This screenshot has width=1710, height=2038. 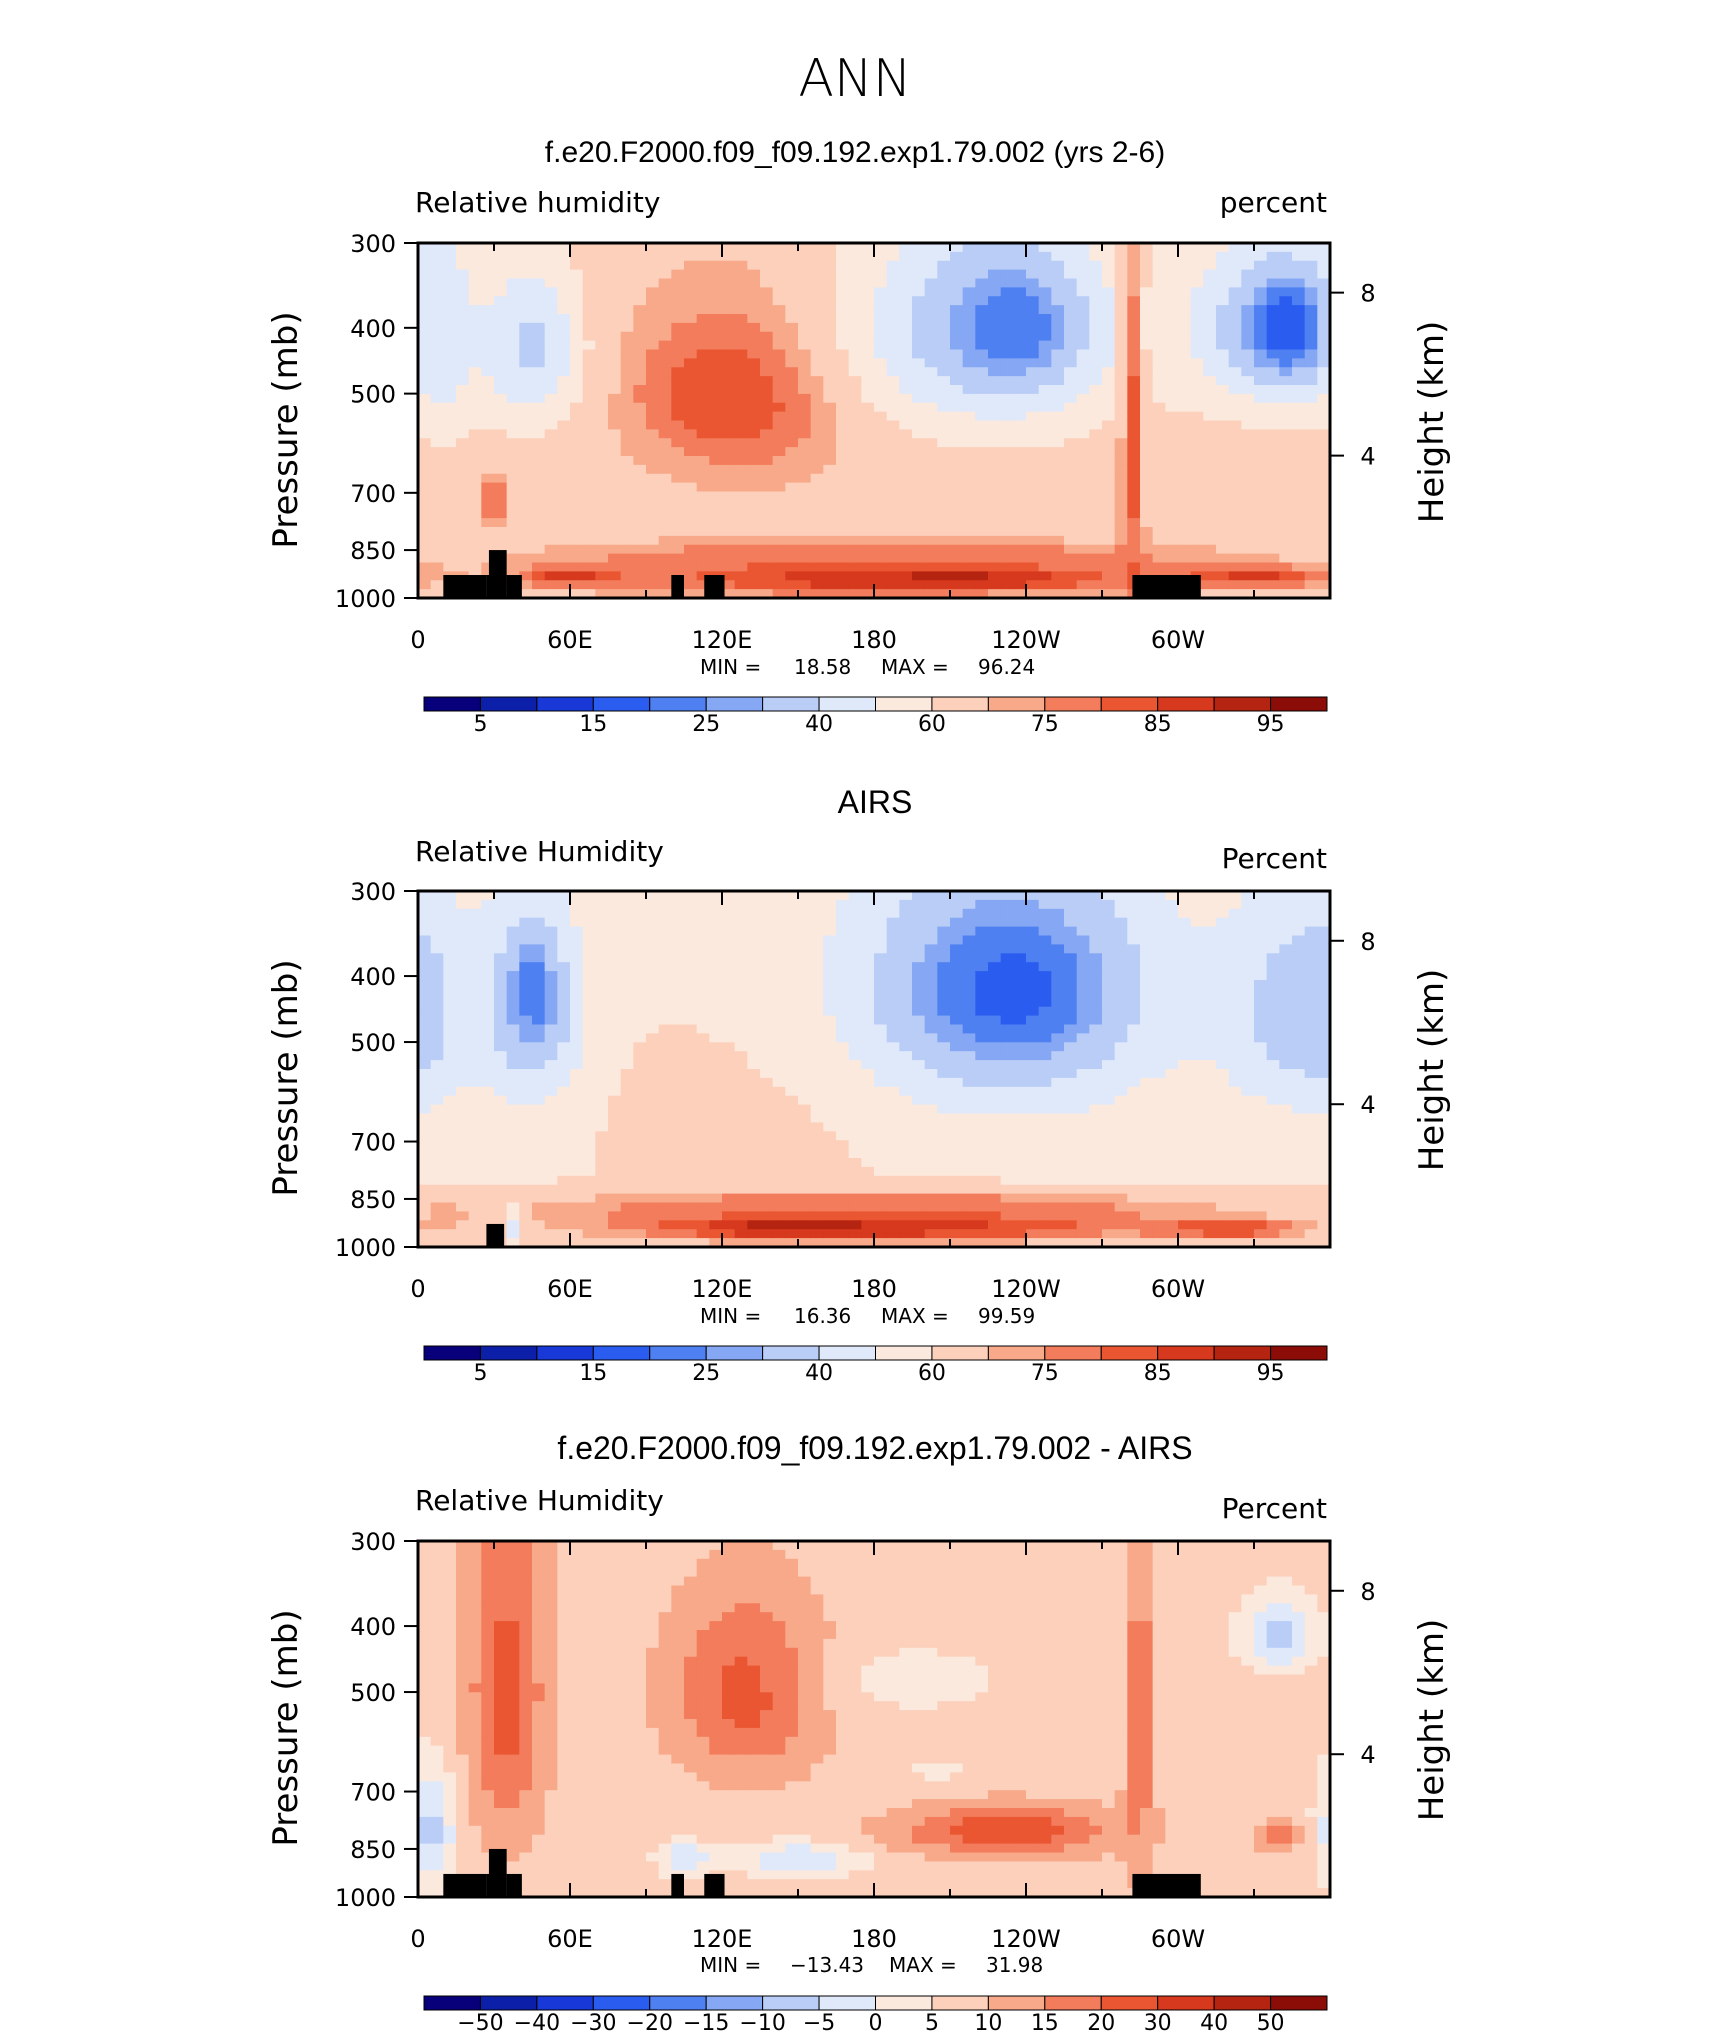 What do you see at coordinates (373, 329) in the screenshot?
I see `y-tick-label: 400` at bounding box center [373, 329].